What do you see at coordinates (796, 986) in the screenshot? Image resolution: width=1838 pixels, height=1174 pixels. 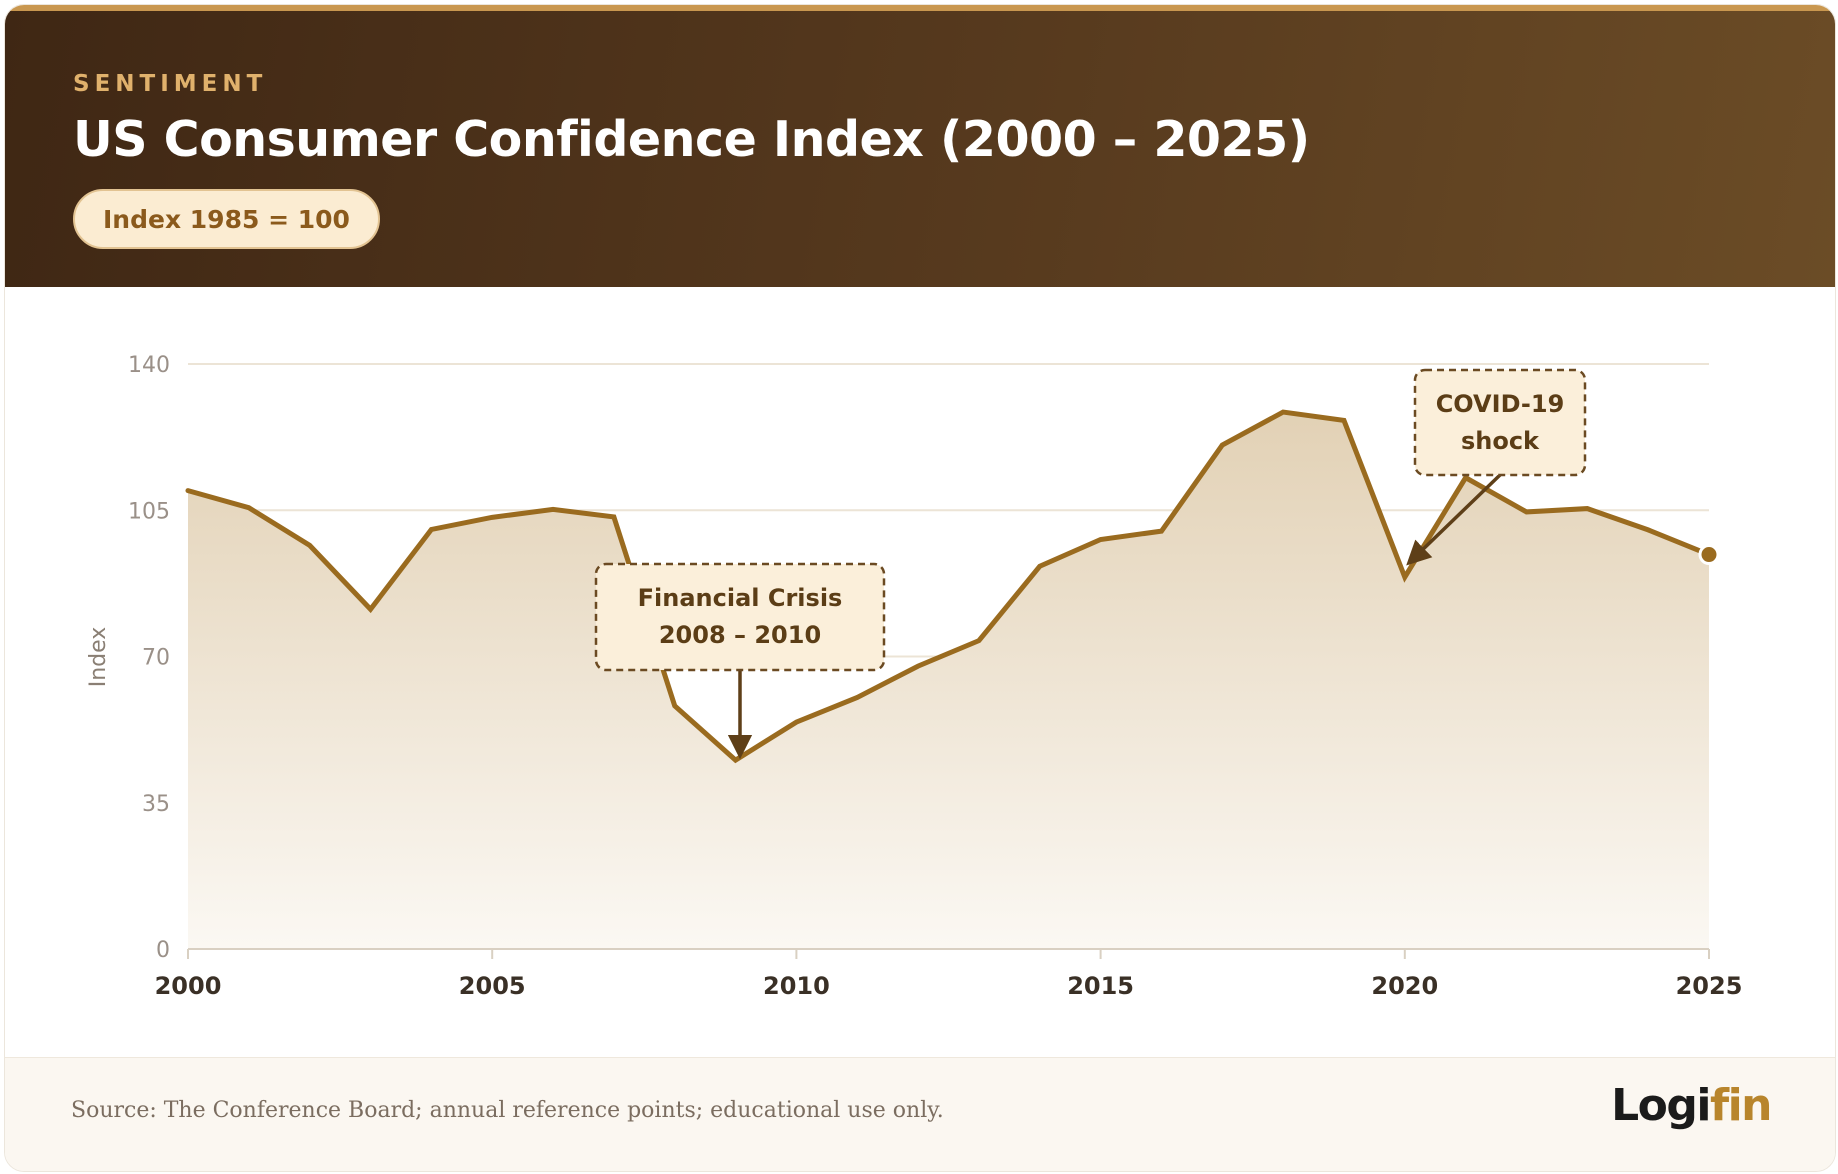 I see `x-tick-label: 2010` at bounding box center [796, 986].